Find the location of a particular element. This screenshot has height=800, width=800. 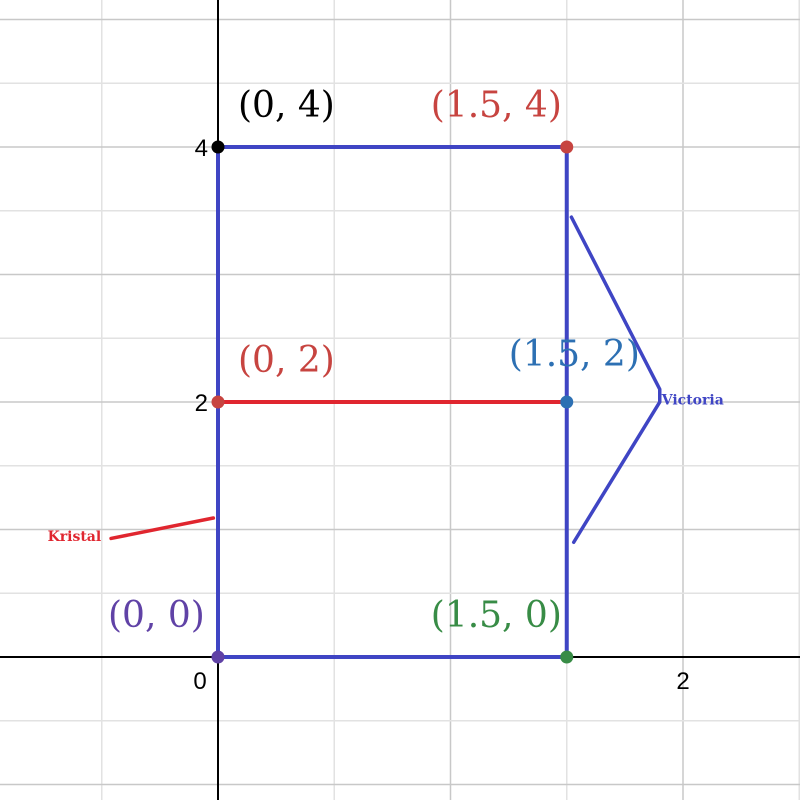

annotation-label: Victoria is located at coordinates (692, 400).